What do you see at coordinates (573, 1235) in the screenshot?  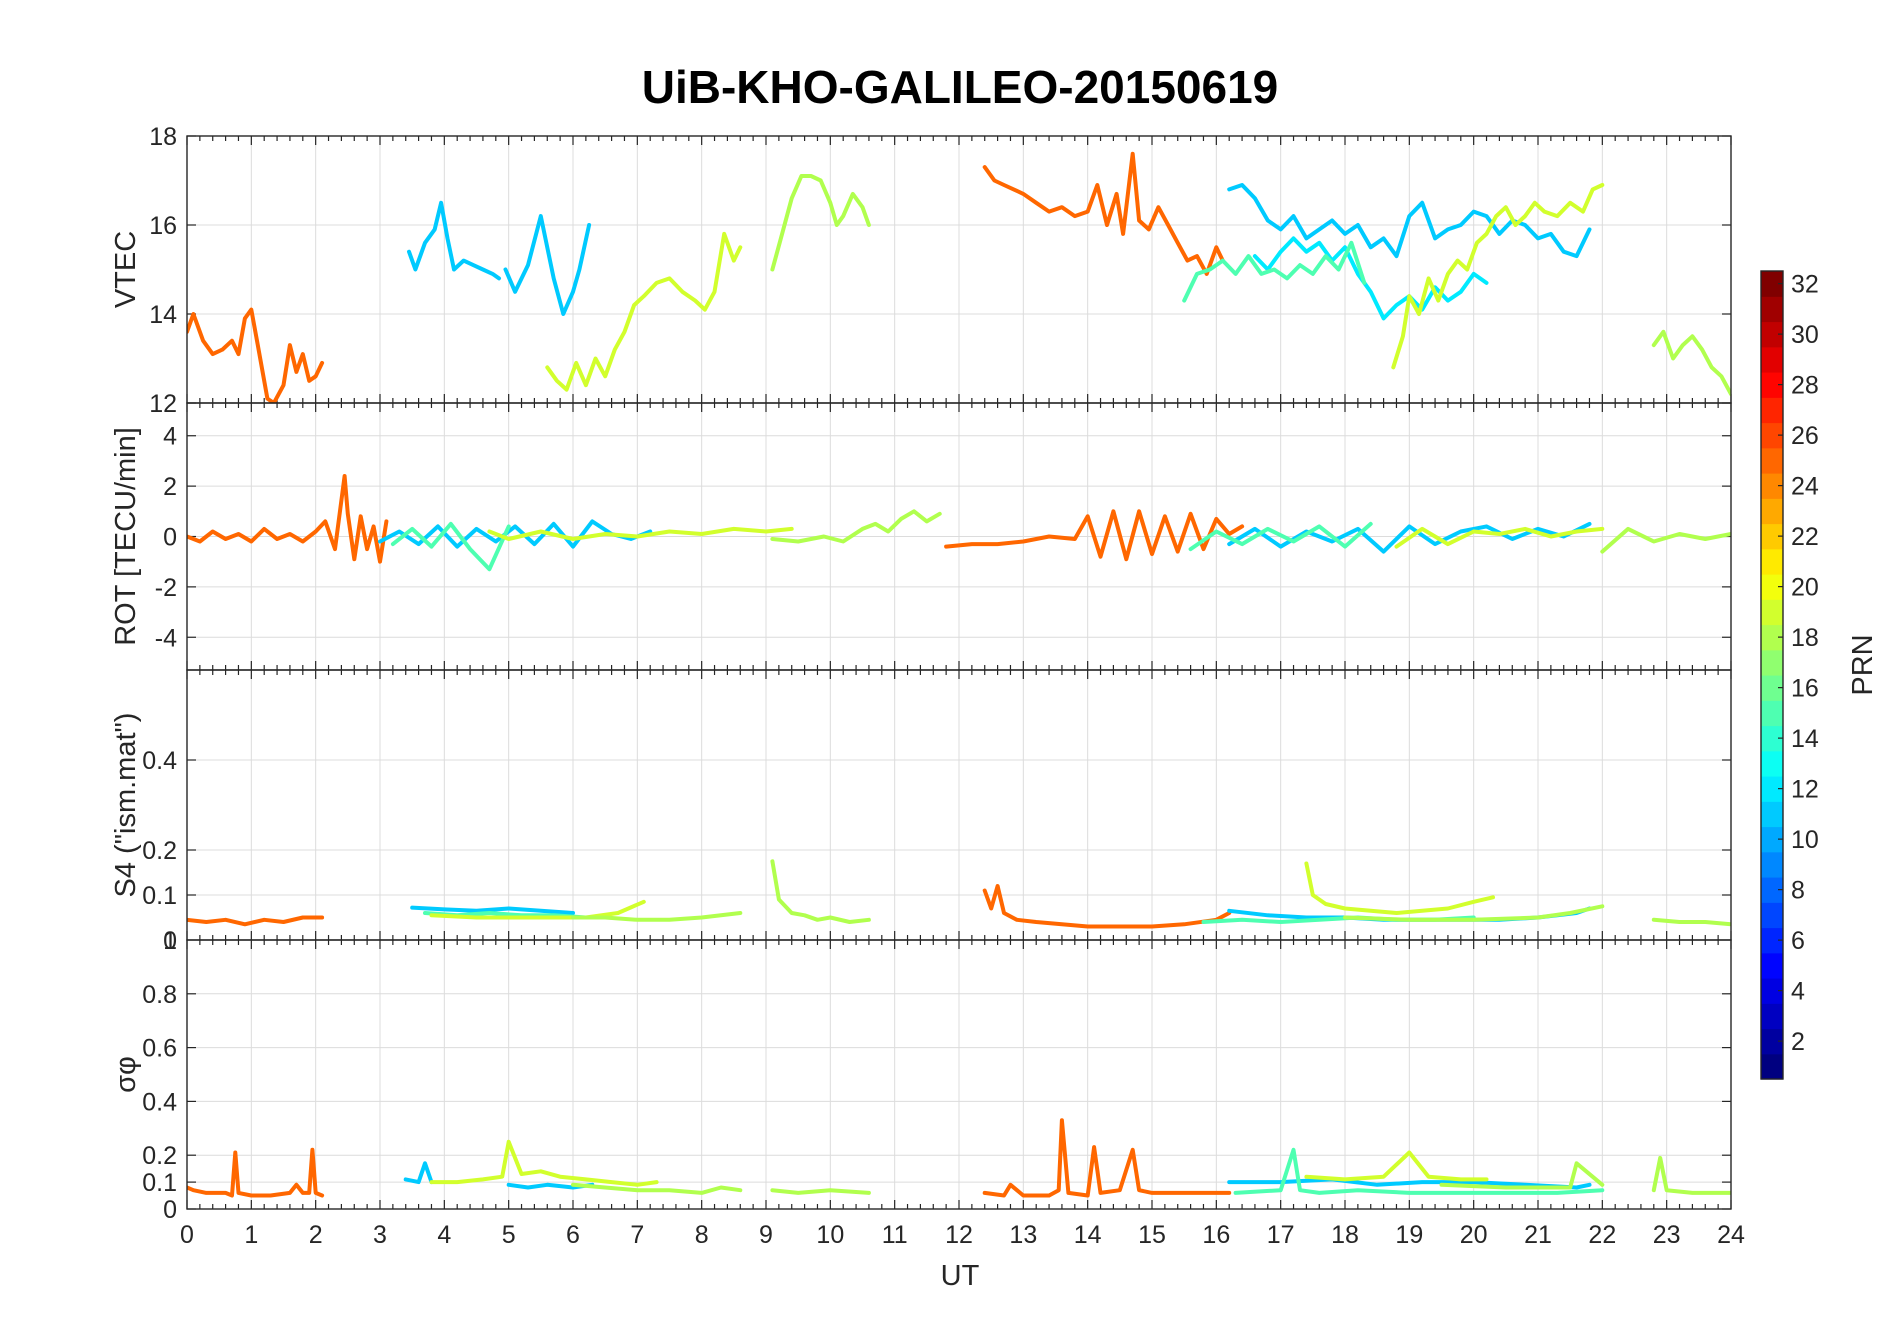 I see `x-tick-label: 6` at bounding box center [573, 1235].